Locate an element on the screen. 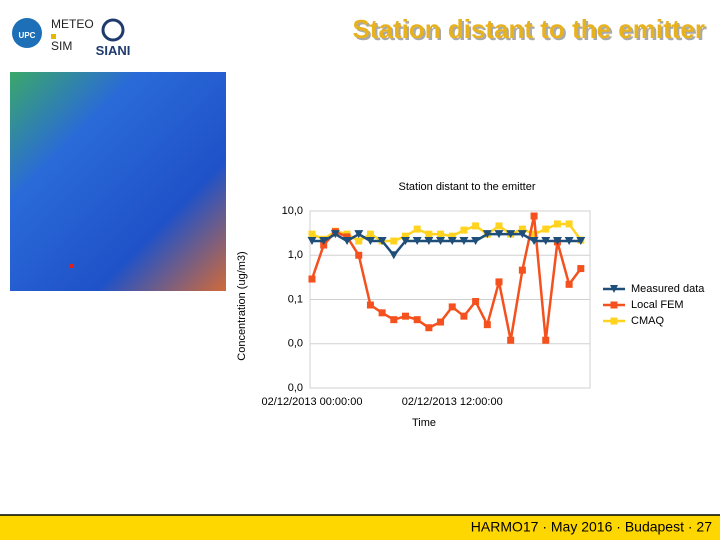 This screenshot has width=720, height=540. x-tick-label: 02/12/2013 12:00:00 is located at coordinates (452, 402).